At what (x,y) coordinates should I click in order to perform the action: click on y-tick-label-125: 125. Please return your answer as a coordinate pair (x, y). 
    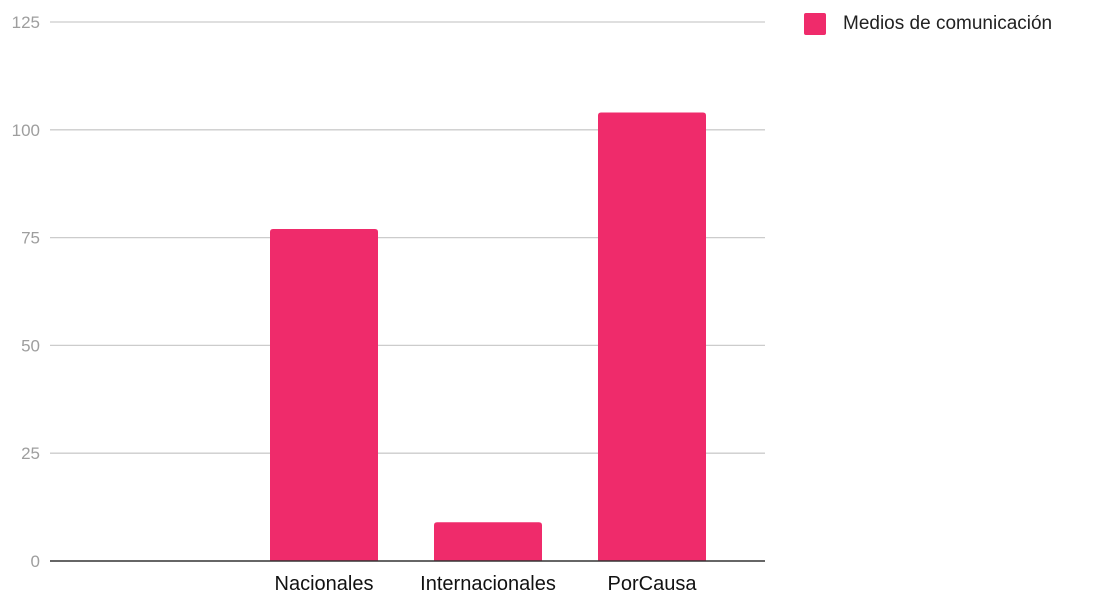
    Looking at the image, I should click on (26, 22).